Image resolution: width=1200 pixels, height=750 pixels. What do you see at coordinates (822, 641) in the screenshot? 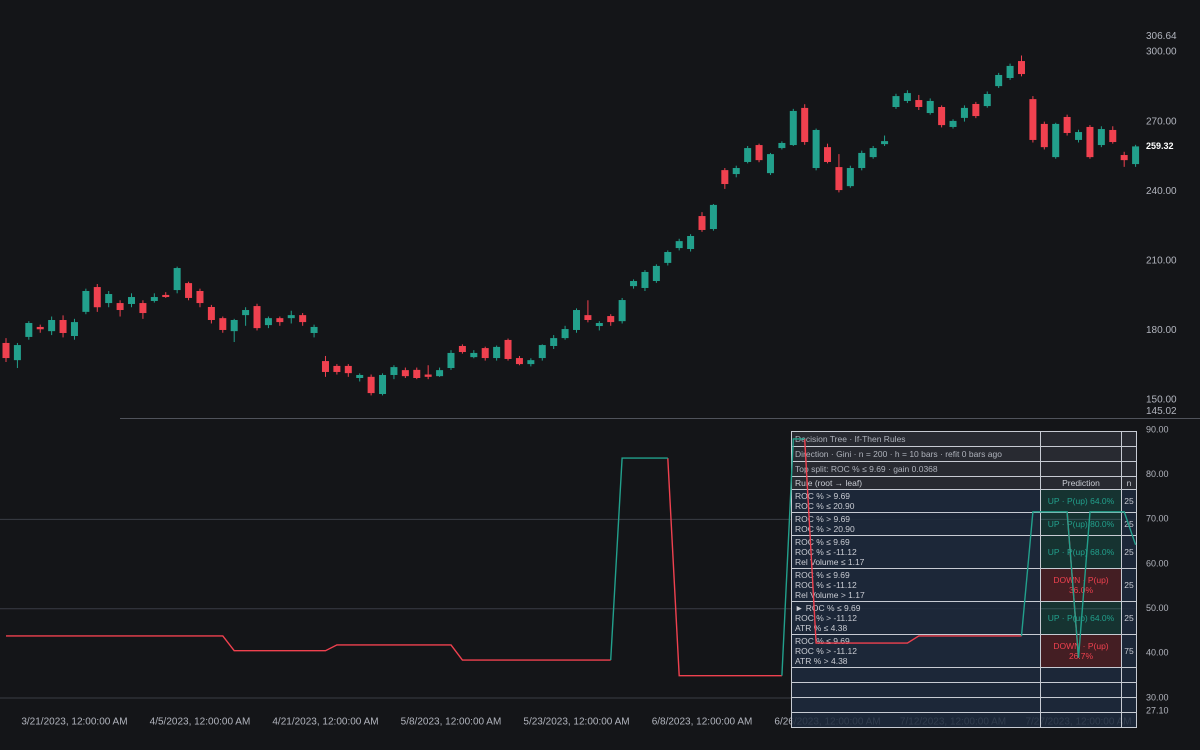
I see `rule-condition: ROC % ≤ 9.69` at bounding box center [822, 641].